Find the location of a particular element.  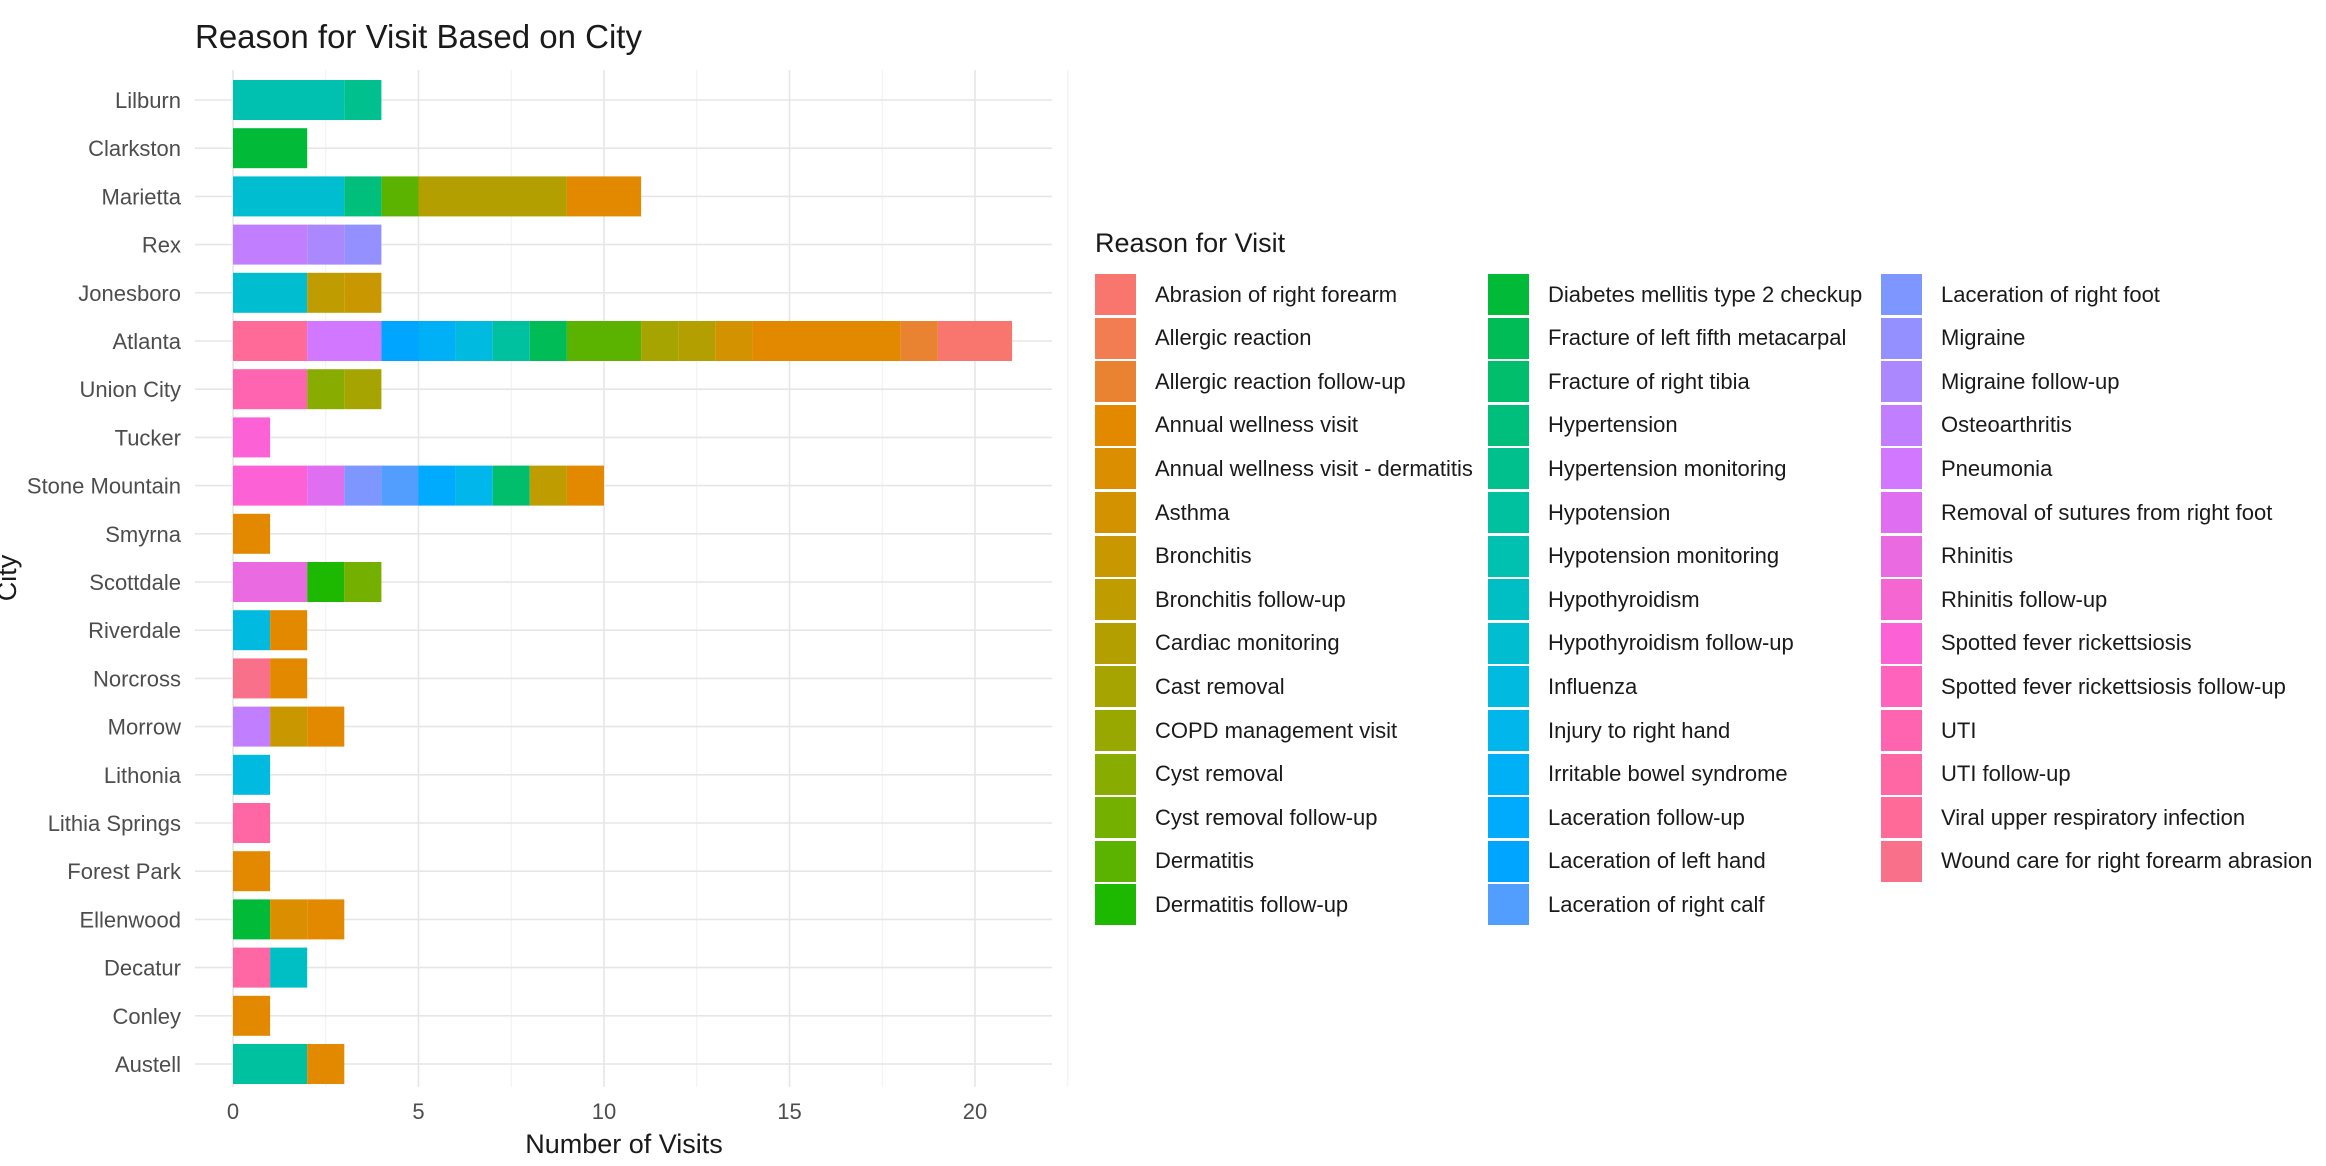

legend-label: Allergic reaction is located at coordinates (1233, 338).